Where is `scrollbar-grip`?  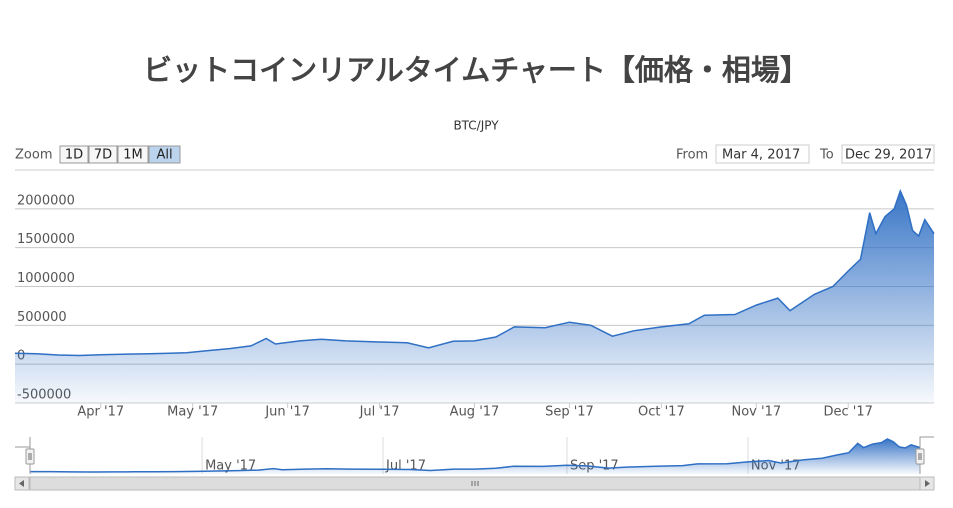
scrollbar-grip is located at coordinates (475, 483).